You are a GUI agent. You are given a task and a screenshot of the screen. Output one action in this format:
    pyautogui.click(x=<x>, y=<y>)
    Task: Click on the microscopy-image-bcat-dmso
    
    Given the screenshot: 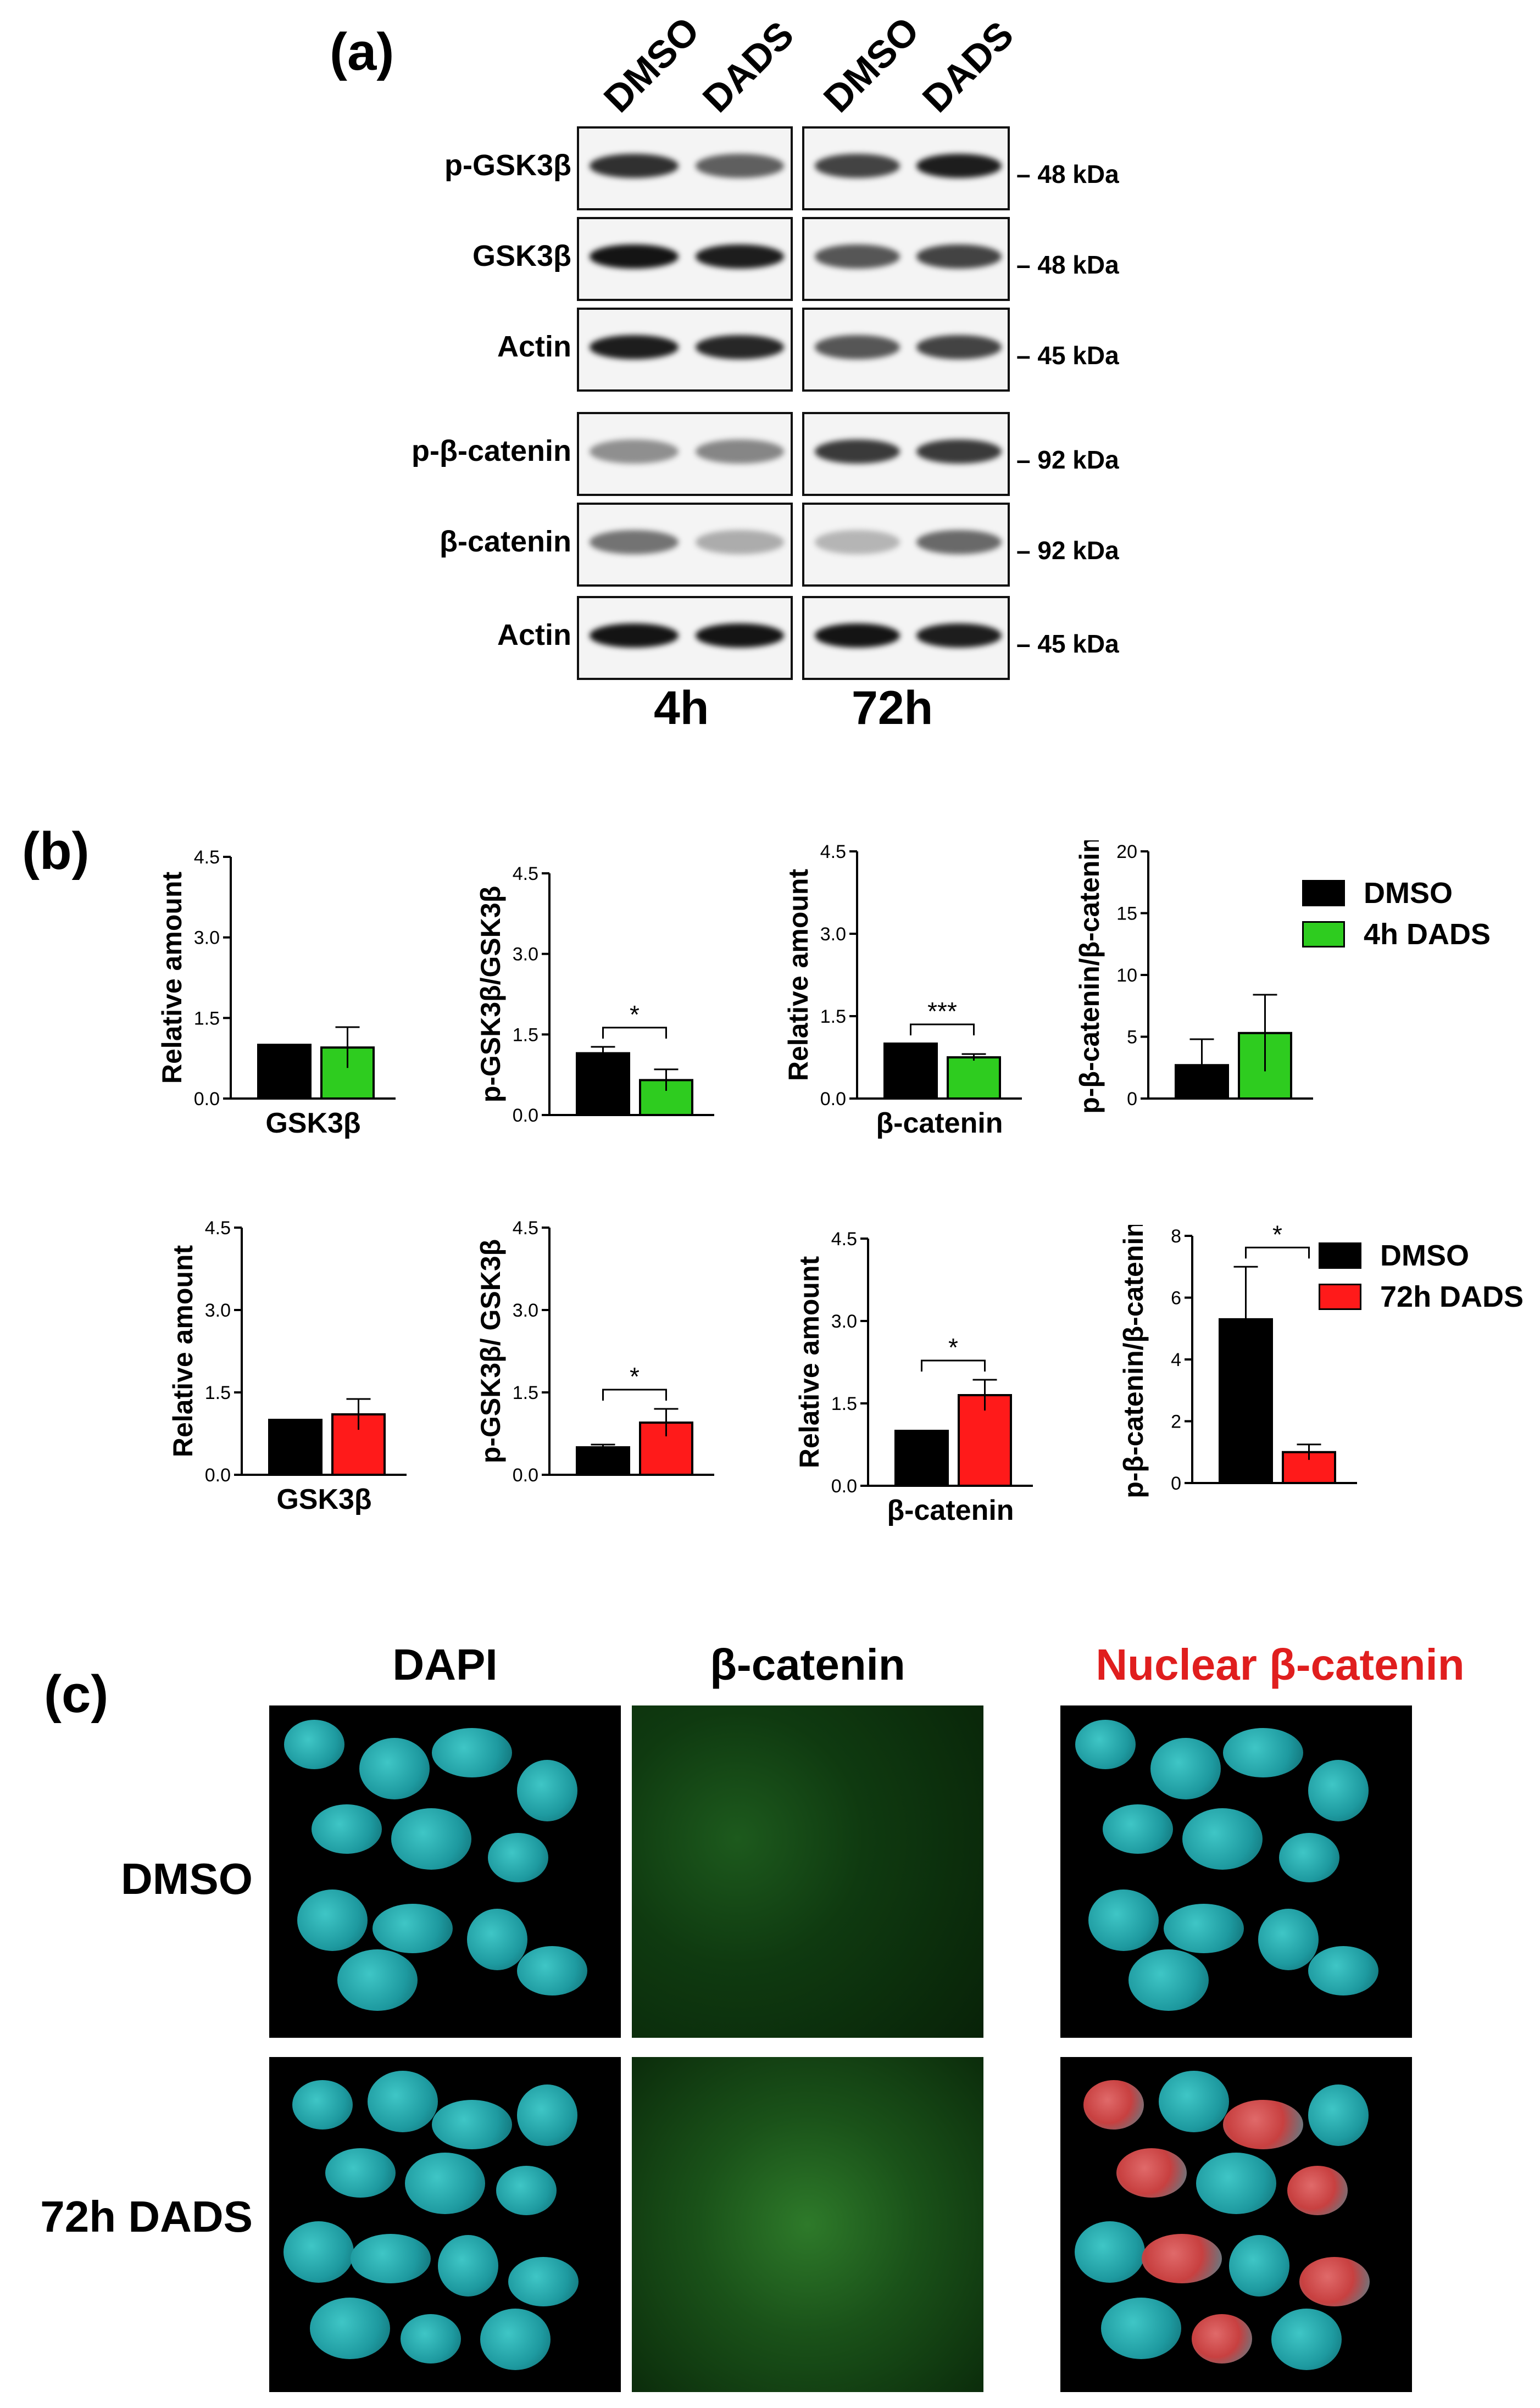 What is the action you would take?
    pyautogui.click(x=808, y=1871)
    